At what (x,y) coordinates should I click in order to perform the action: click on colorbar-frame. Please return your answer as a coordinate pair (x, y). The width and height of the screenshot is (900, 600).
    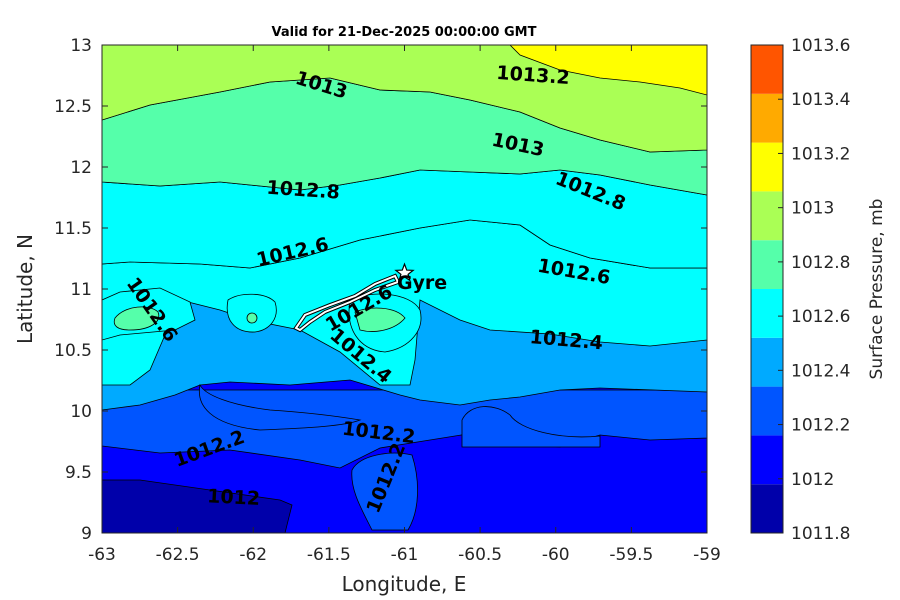
    Looking at the image, I should click on (767, 289).